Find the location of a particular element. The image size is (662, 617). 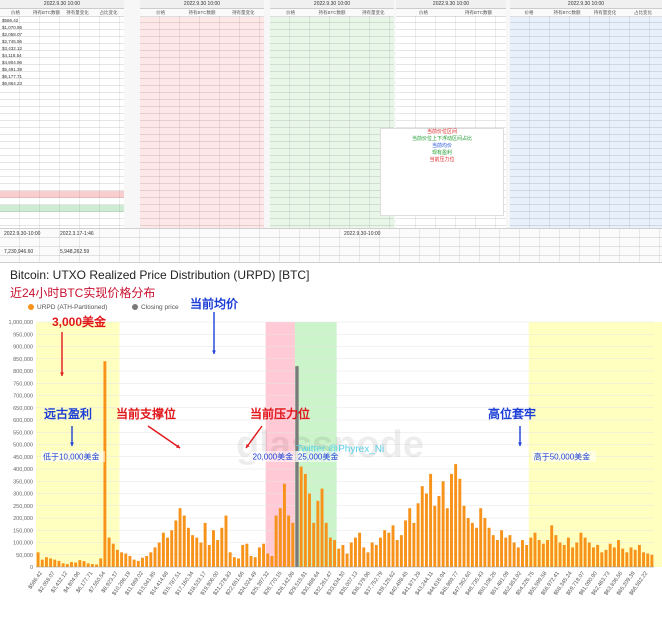

note-line: 当前均价 is located at coordinates (441, 146).